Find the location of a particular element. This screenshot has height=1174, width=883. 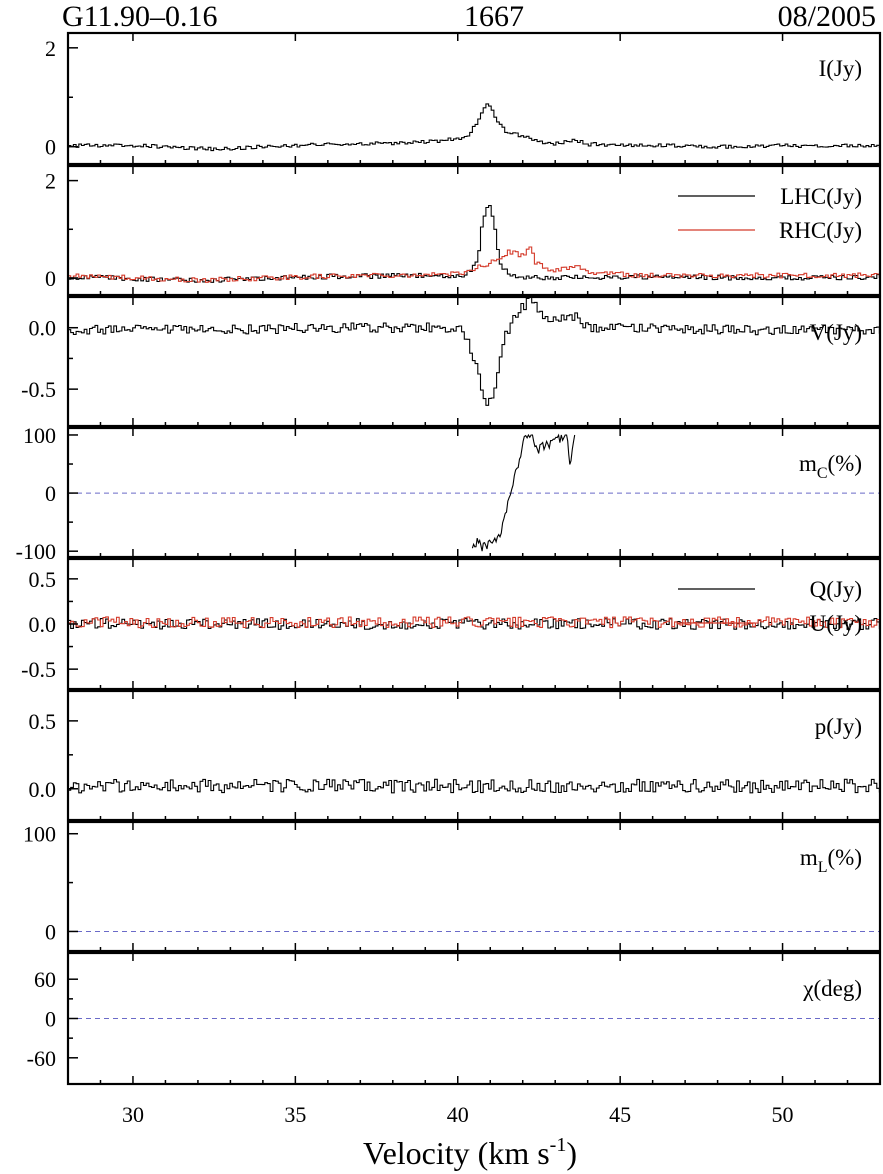

frequency-label: 1667 is located at coordinates (494, 16).